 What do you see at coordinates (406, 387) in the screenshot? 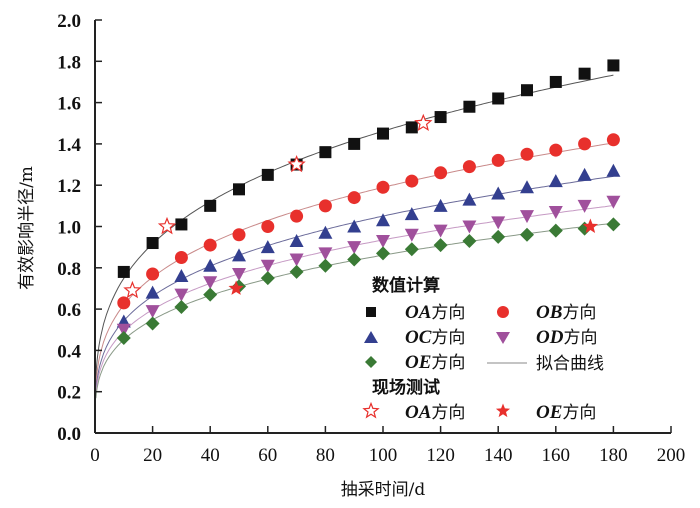
I see `legend-group-field-title: 现场测试` at bounding box center [406, 387].